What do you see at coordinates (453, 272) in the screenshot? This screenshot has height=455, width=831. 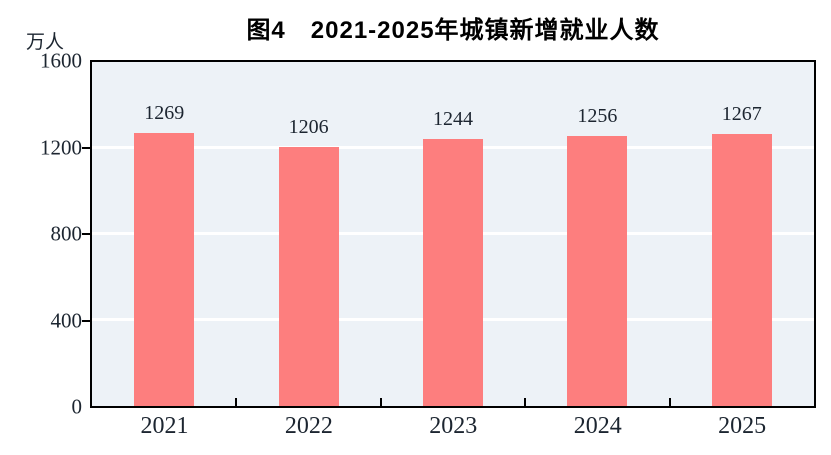 I see `bar-2023` at bounding box center [453, 272].